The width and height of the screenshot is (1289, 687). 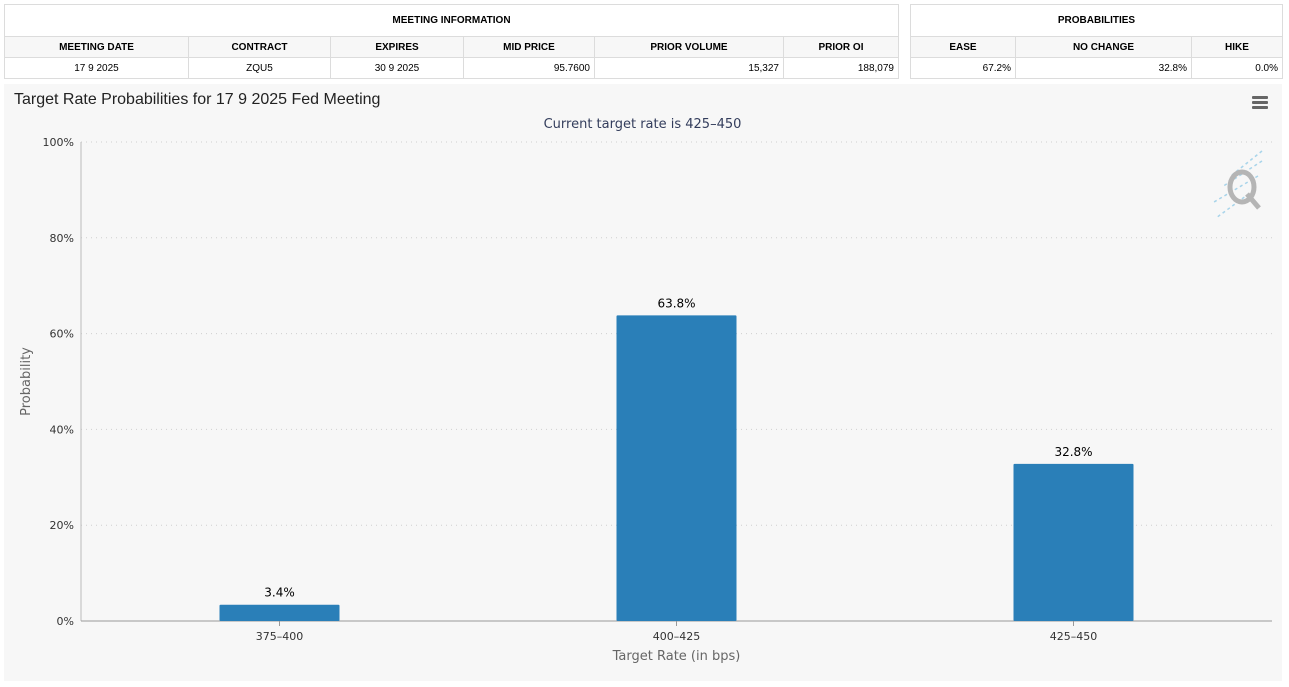 What do you see at coordinates (62, 334) in the screenshot?
I see `y-tick-label: 60%` at bounding box center [62, 334].